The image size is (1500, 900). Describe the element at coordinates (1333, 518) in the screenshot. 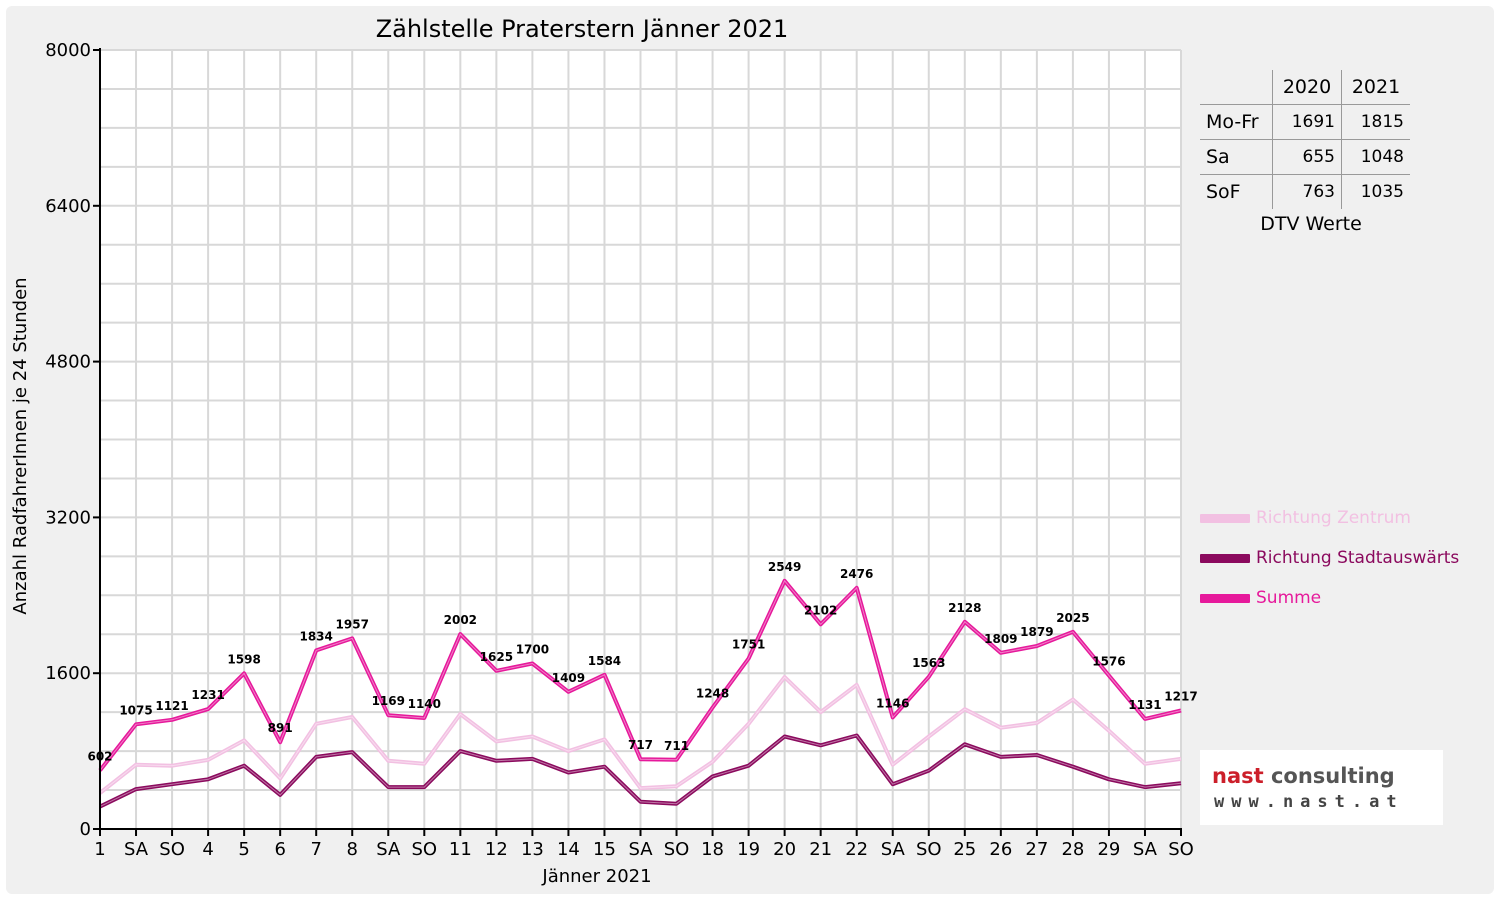

I see `legend-label: Richtung Zentrum` at that location.